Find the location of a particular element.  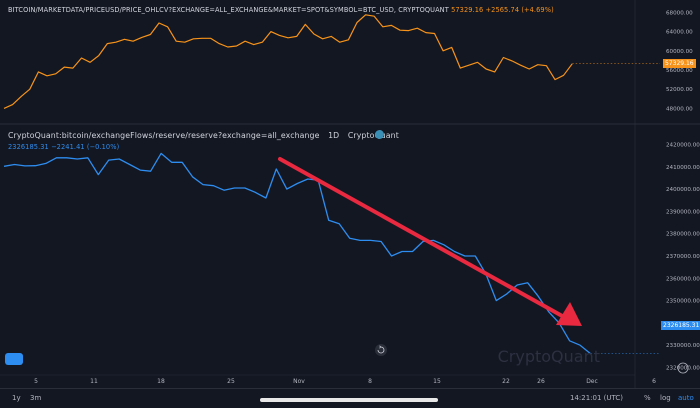

x-tick-label: 6 is located at coordinates (654, 381).